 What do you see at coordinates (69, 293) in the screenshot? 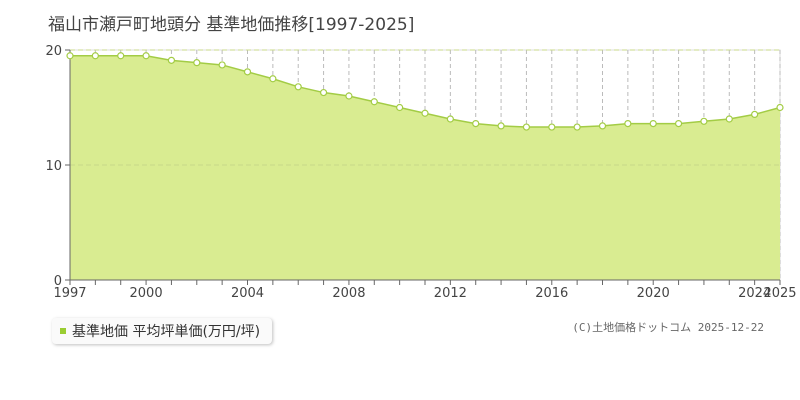
I see `x-tick-label: 1997` at bounding box center [69, 293].